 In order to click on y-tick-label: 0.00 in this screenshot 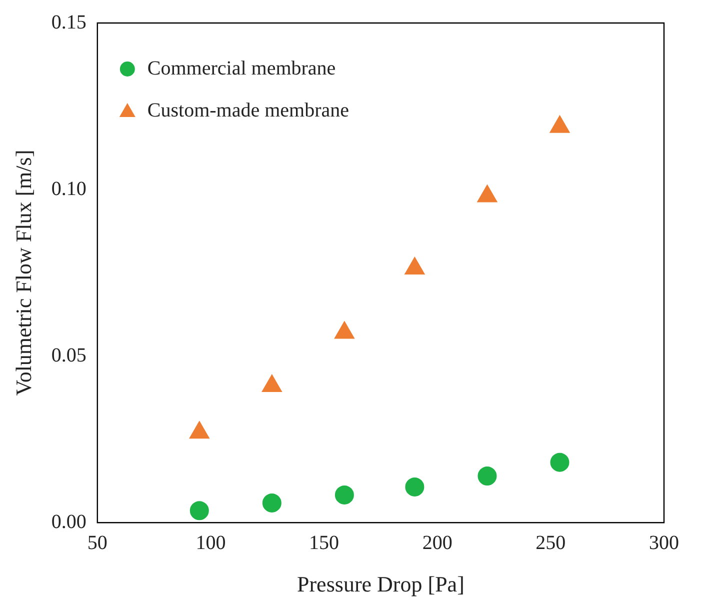, I will do `click(68, 521)`.